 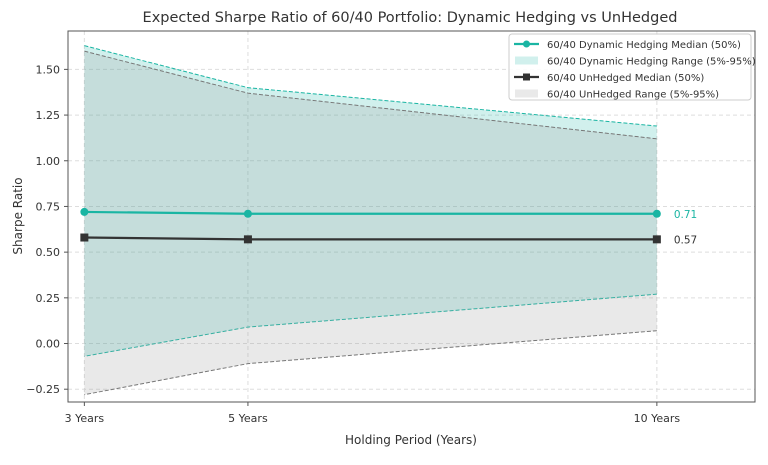 I want to click on y-tick-label: −0.25, so click(x=43, y=389).